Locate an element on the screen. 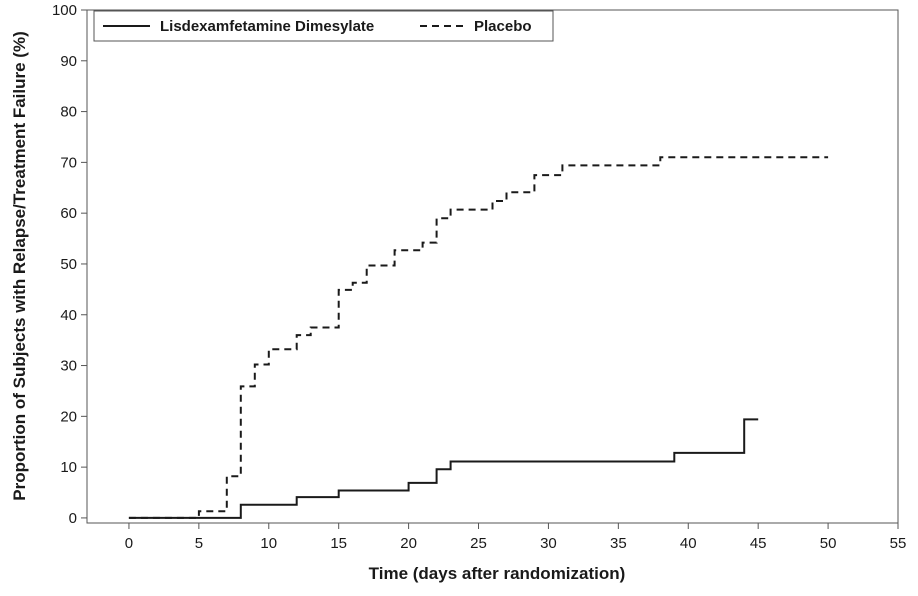 Image resolution: width=918 pixels, height=596 pixels. x-axis-ticks: 0 5 10 15 20 25 30 35 40 45 50 55 is located at coordinates (516, 537).